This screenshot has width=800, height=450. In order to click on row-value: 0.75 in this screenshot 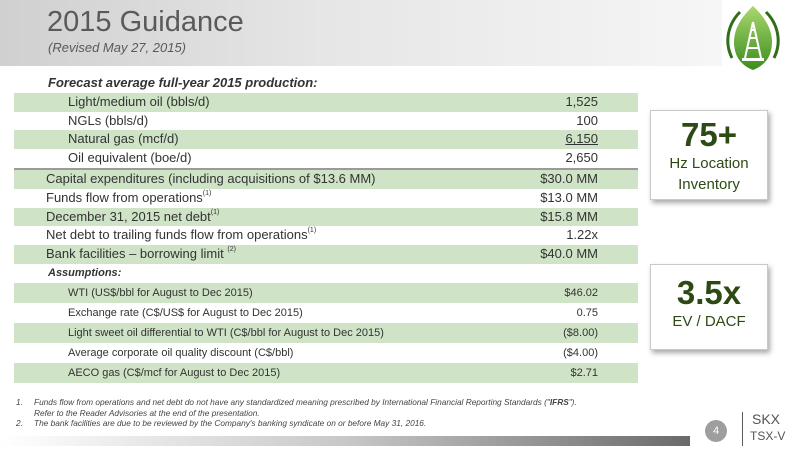, I will do `click(587, 312)`.